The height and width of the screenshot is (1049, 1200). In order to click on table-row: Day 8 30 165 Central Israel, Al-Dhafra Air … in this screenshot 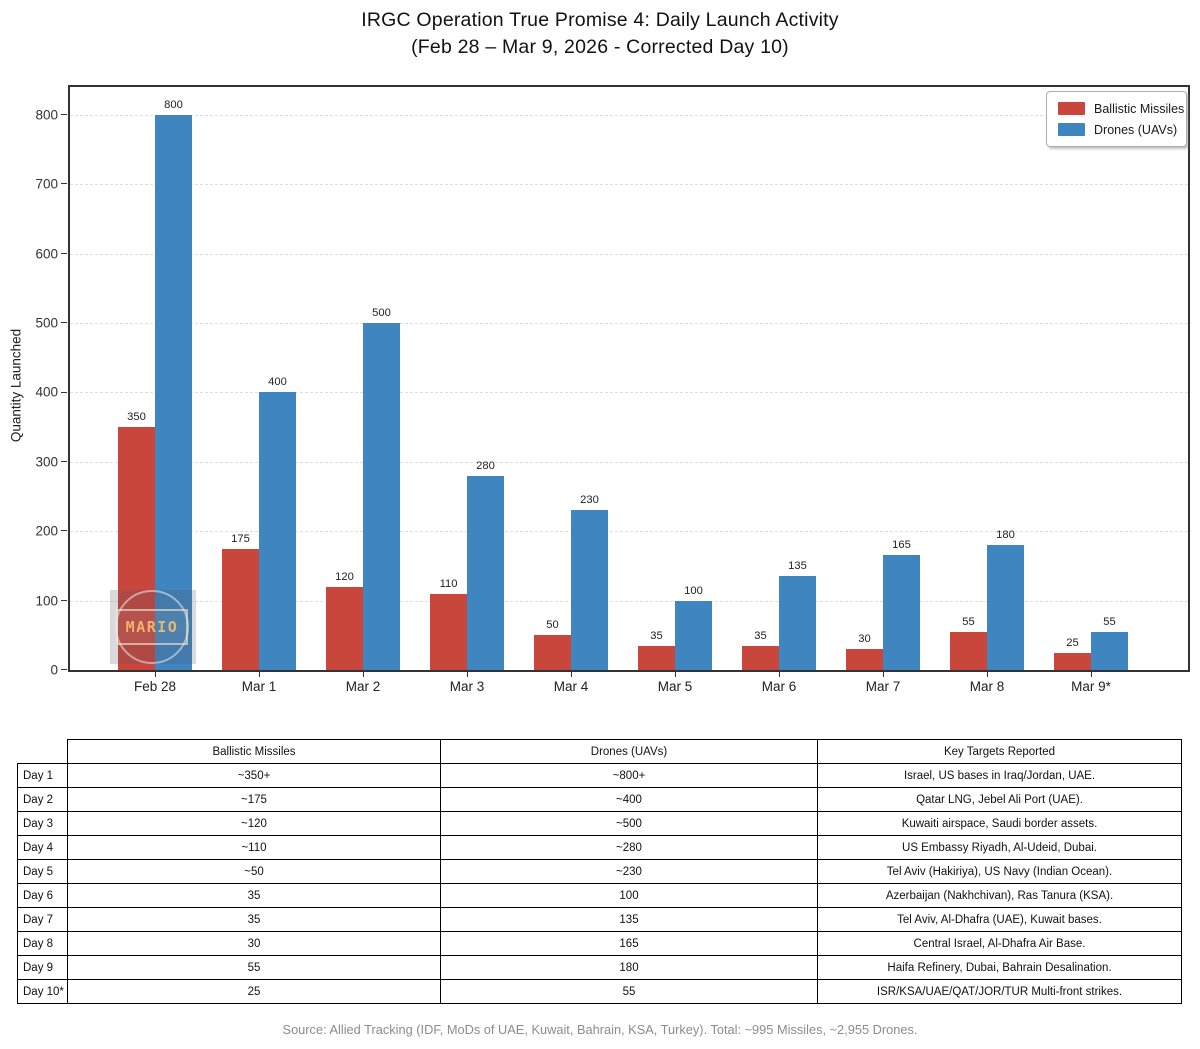, I will do `click(599, 943)`.